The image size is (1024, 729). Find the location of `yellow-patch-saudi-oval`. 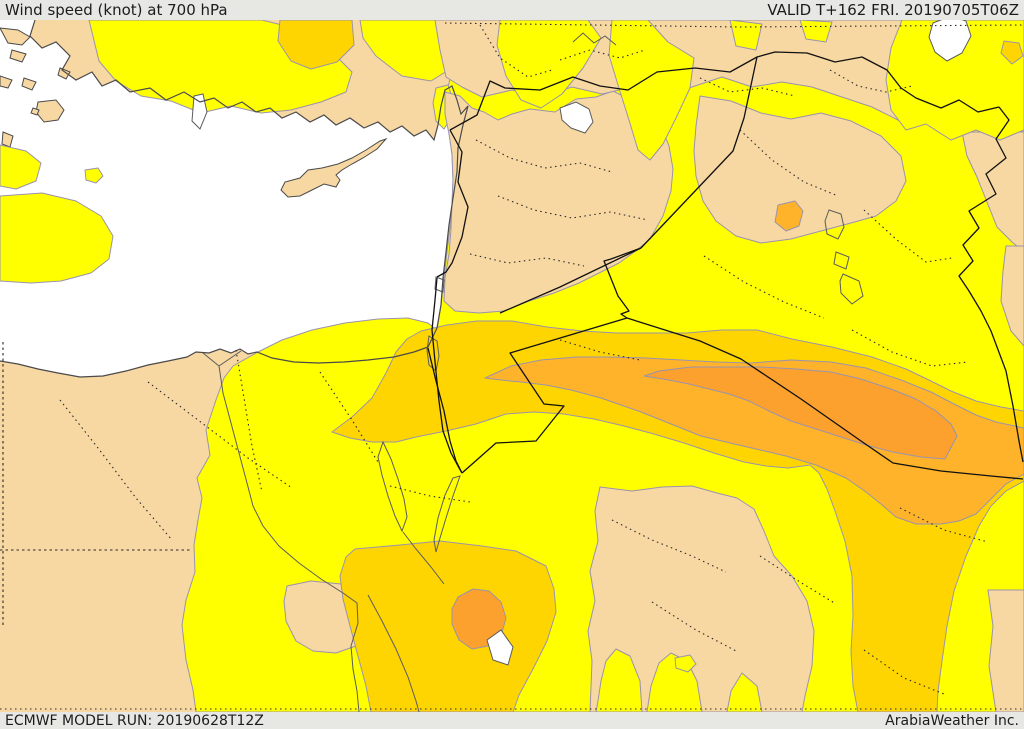

yellow-patch-saudi-oval is located at coordinates (685, 663).